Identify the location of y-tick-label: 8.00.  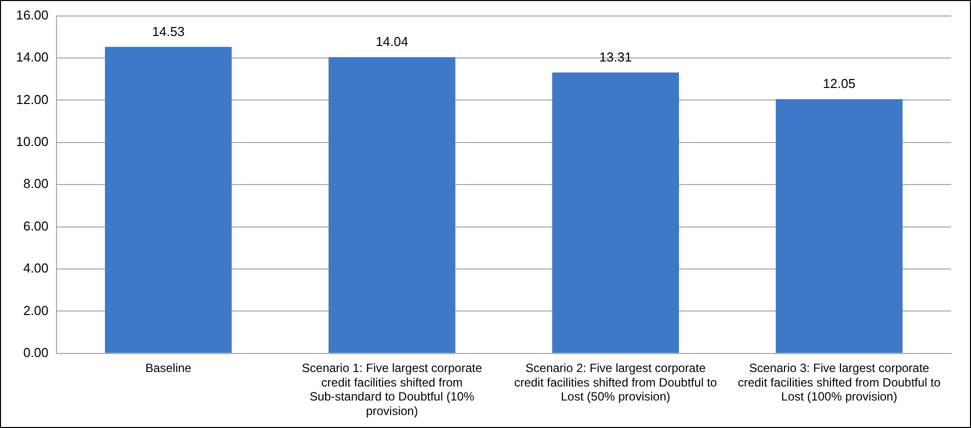
(36, 184).